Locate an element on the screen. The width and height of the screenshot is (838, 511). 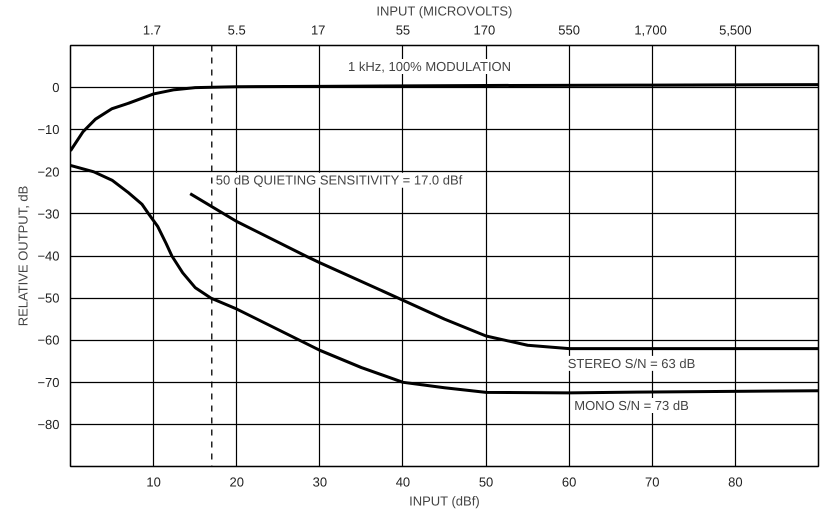
x-axis-title: INPUT (dBf) is located at coordinates (444, 501).